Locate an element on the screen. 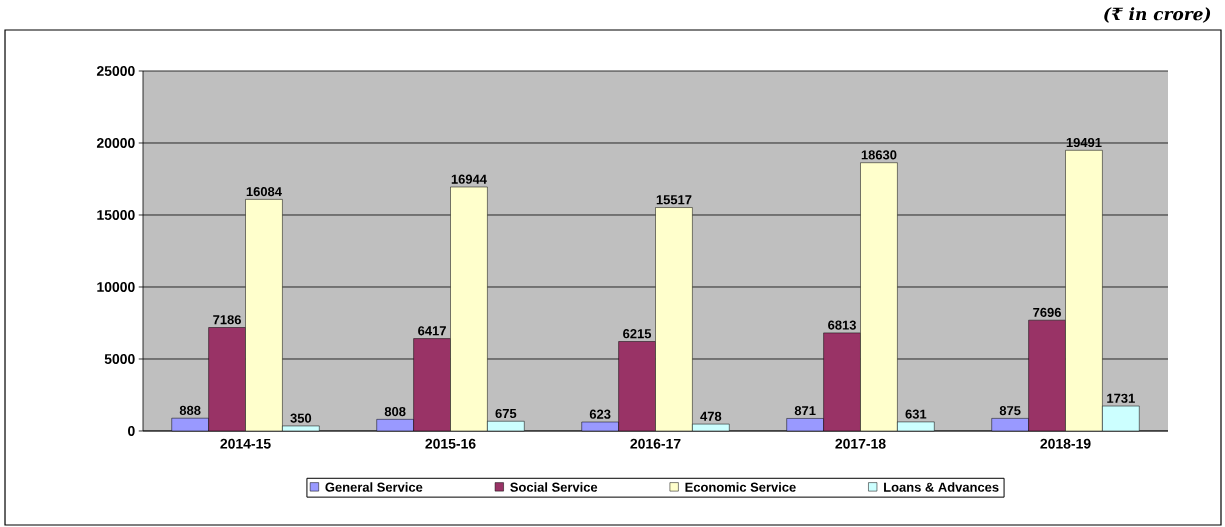  data-label: 6215 is located at coordinates (637, 334).